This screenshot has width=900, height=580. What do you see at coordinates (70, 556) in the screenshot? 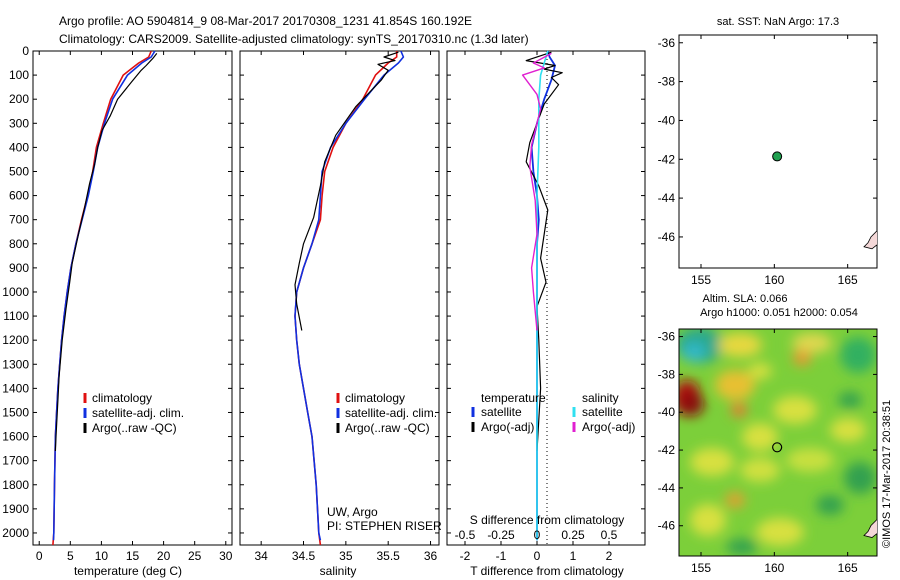
I see `x-tick-label: 5` at bounding box center [70, 556].